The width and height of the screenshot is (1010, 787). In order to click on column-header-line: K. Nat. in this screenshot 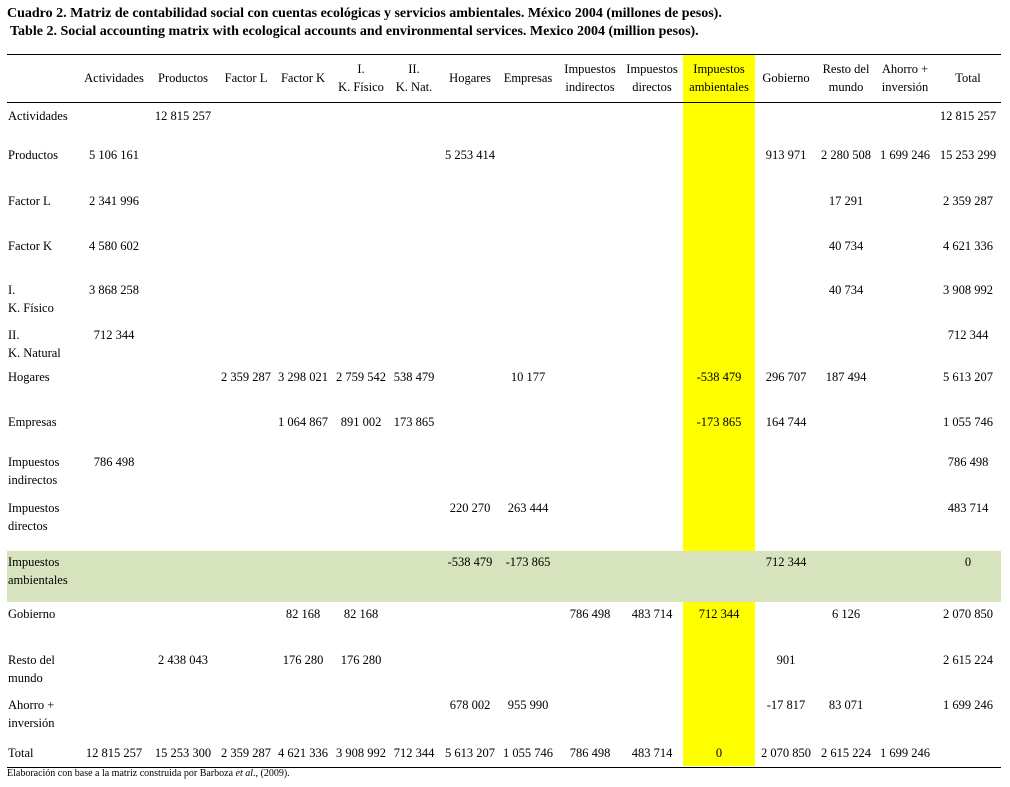, I will do `click(414, 87)`.